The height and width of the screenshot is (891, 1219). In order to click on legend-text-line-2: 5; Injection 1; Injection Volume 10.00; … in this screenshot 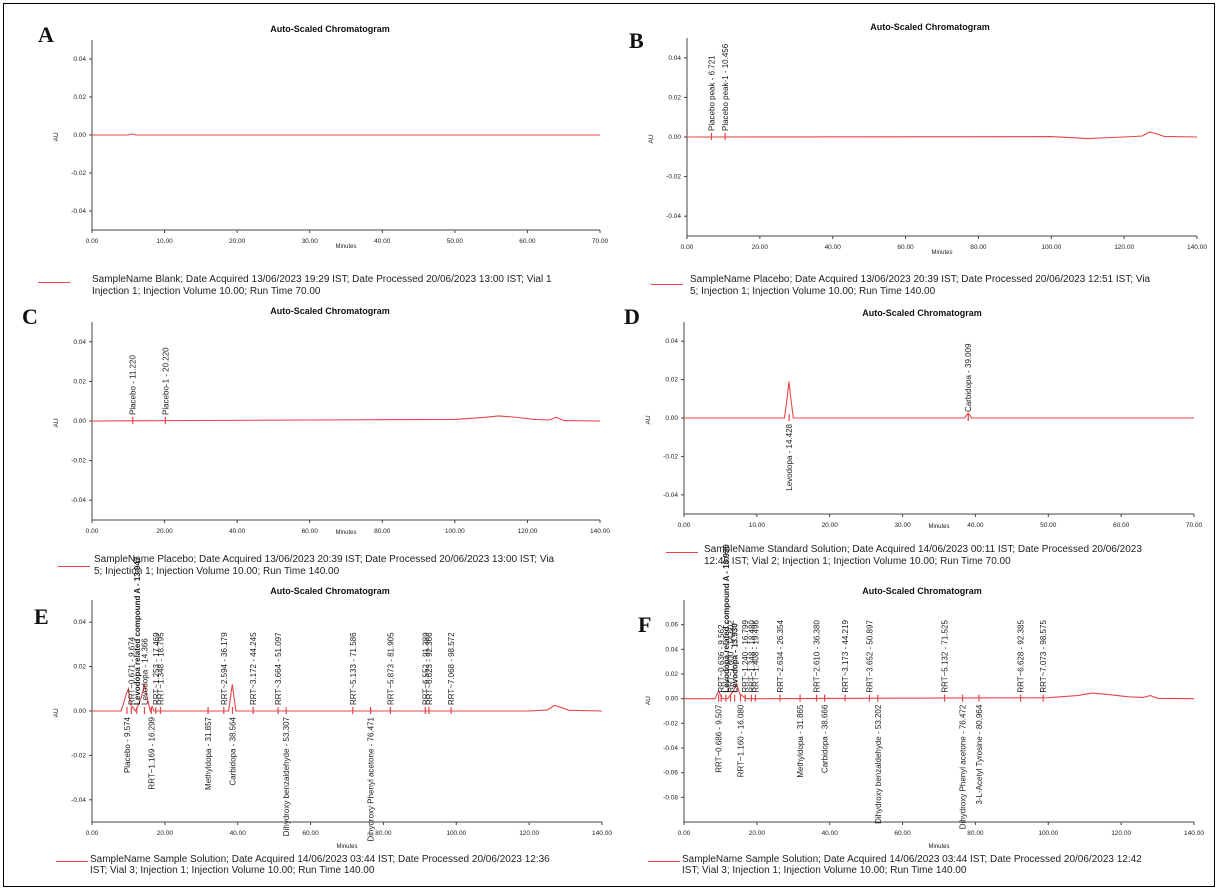, I will do `click(813, 291)`.